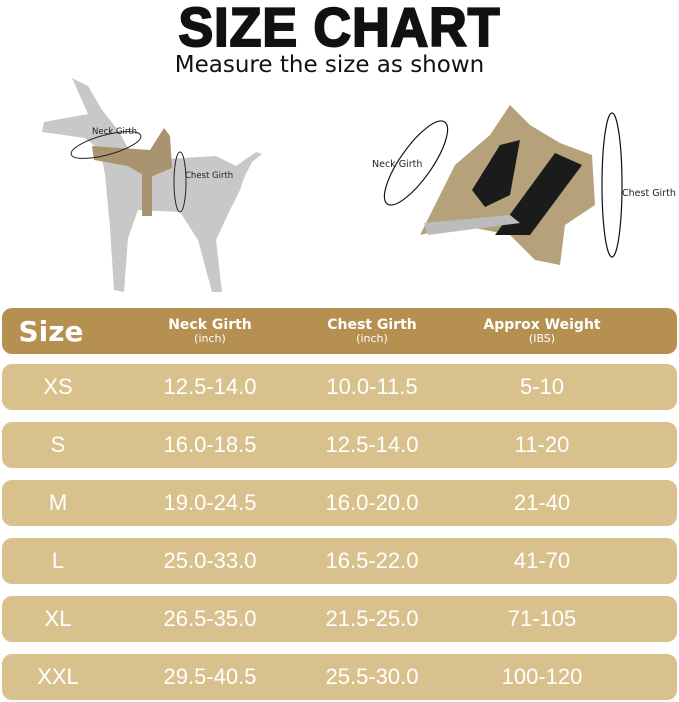 The height and width of the screenshot is (702, 679). What do you see at coordinates (372, 324) in the screenshot?
I see `header-label: Chest Girth` at bounding box center [372, 324].